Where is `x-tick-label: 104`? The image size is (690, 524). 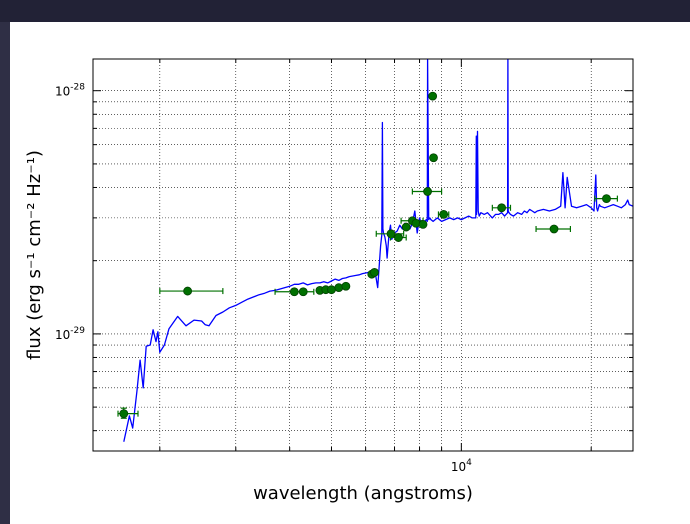 x-tick-label: 104 is located at coordinates (461, 466).